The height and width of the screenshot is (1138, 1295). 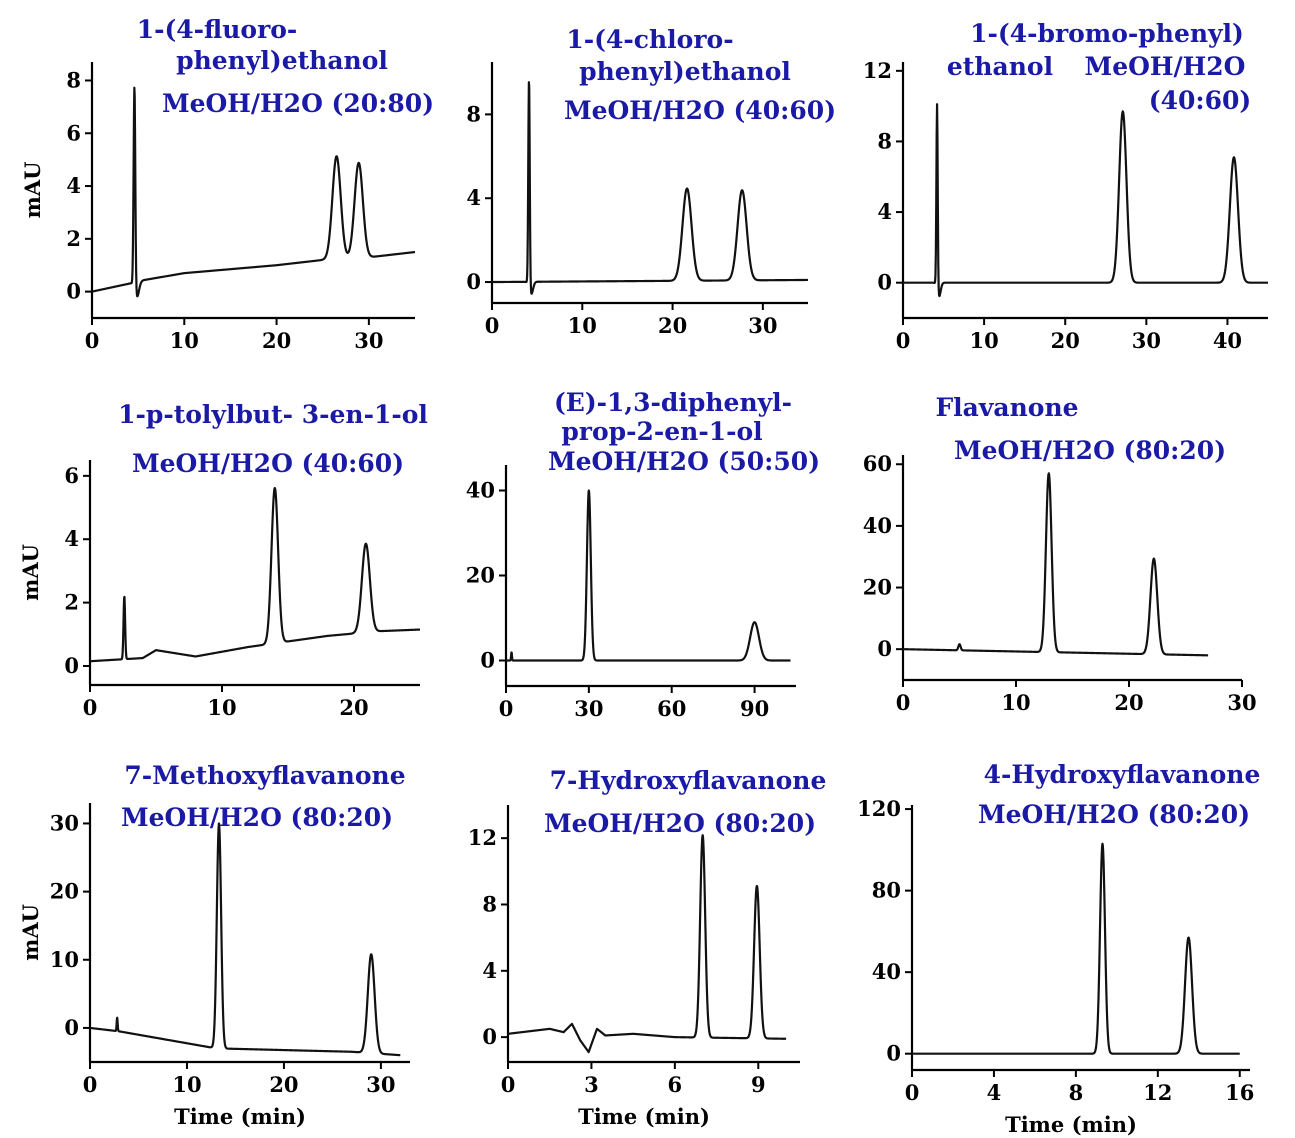 What do you see at coordinates (1165, 66) in the screenshot?
I see `panel-title-line: MeOH/H2O` at bounding box center [1165, 66].